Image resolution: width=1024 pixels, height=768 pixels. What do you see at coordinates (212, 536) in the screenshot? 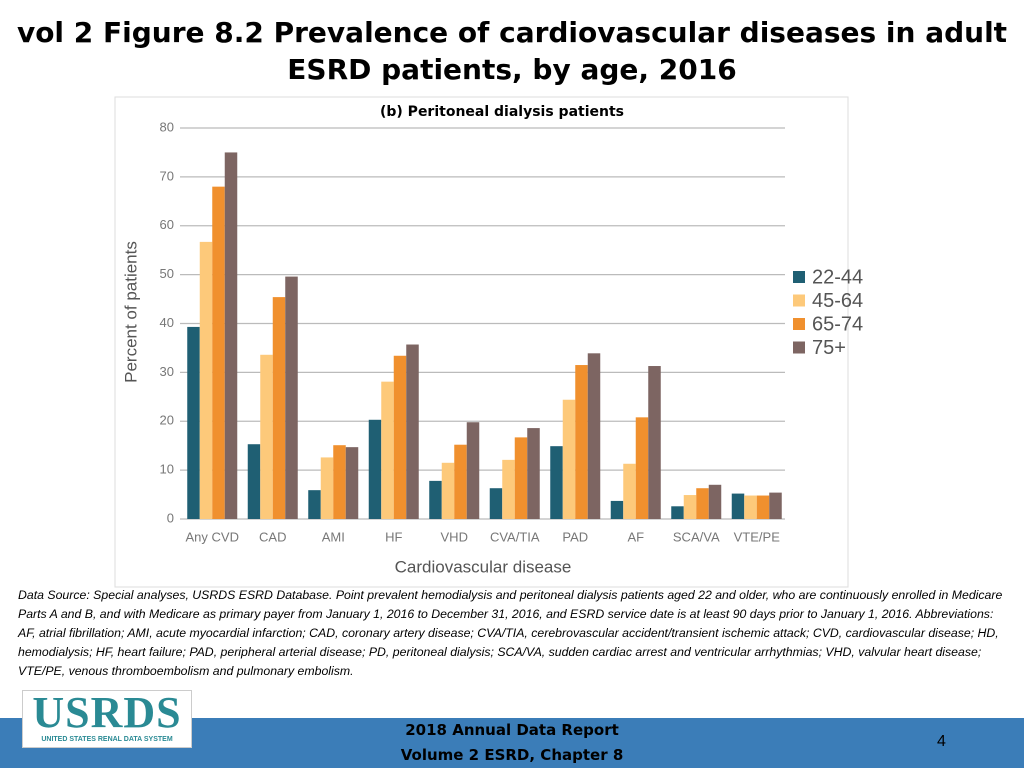
I see `x-tick-label: Any CVD` at bounding box center [212, 536].